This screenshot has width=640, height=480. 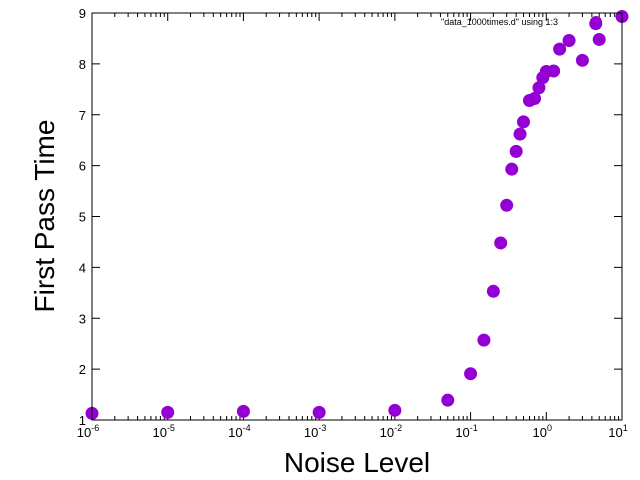 What do you see at coordinates (596, 22) in the screenshot?
I see `legend-marker` at bounding box center [596, 22].